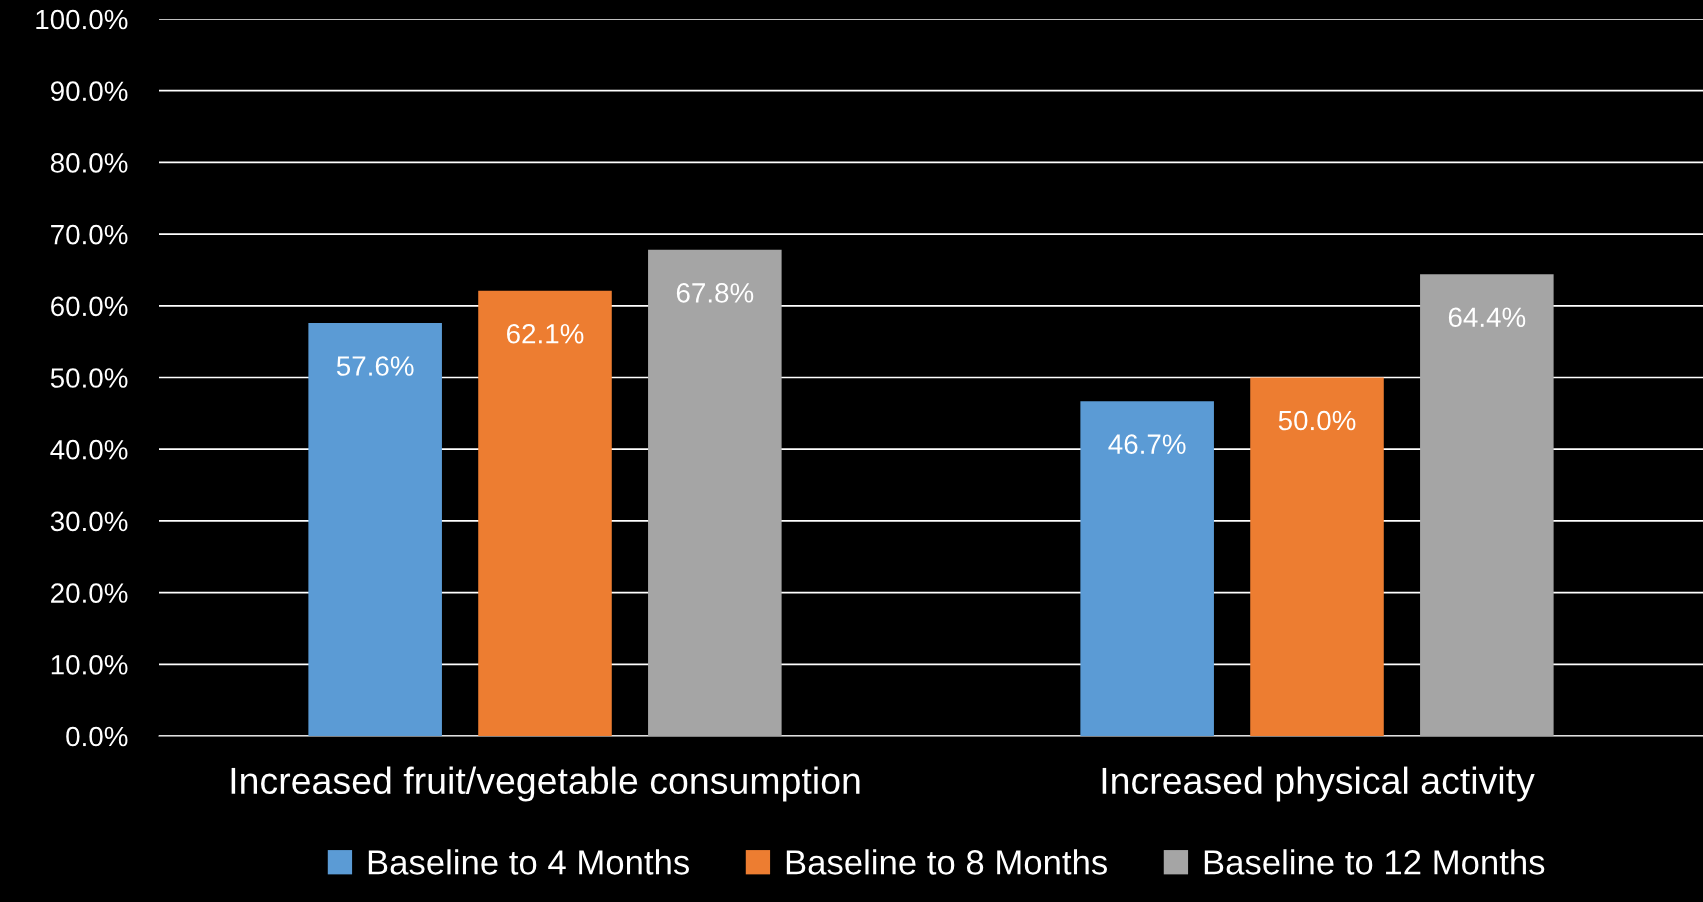  I want to click on legend-label: Baseline to 12 Months, so click(1374, 862).